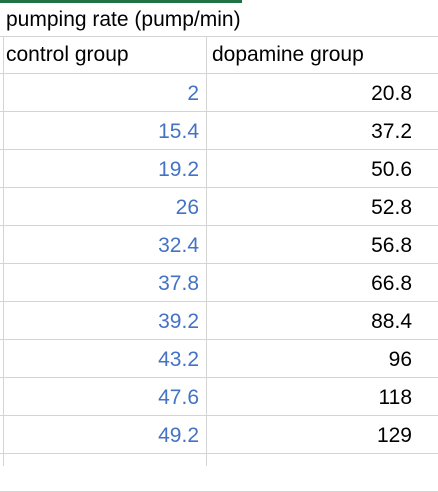 Image resolution: width=438 pixels, height=492 pixels. What do you see at coordinates (219, 321) in the screenshot?
I see `table-row: 39.2 88.4` at bounding box center [219, 321].